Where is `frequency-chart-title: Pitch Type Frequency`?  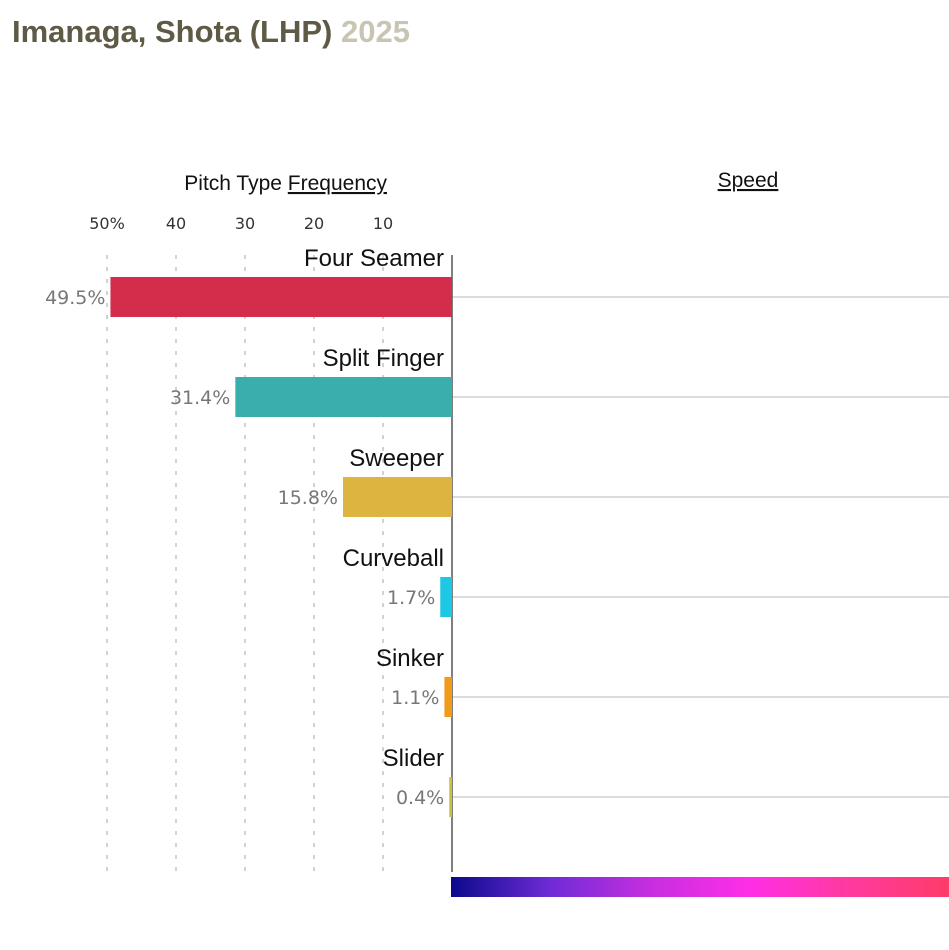 frequency-chart-title: Pitch Type Frequency is located at coordinates (285, 183).